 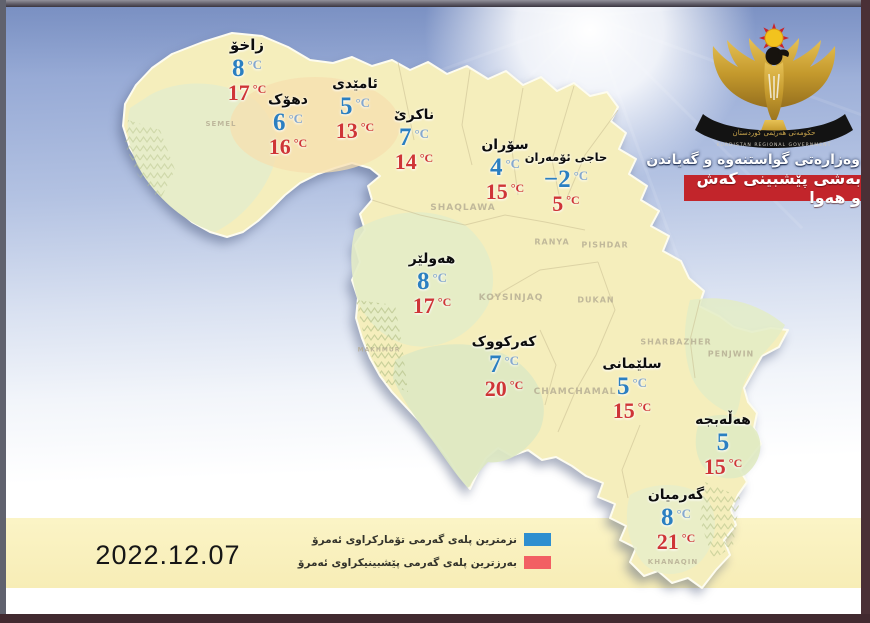 What do you see at coordinates (673, 562) in the screenshot?
I see `district-label: KHANAQIN` at bounding box center [673, 562].